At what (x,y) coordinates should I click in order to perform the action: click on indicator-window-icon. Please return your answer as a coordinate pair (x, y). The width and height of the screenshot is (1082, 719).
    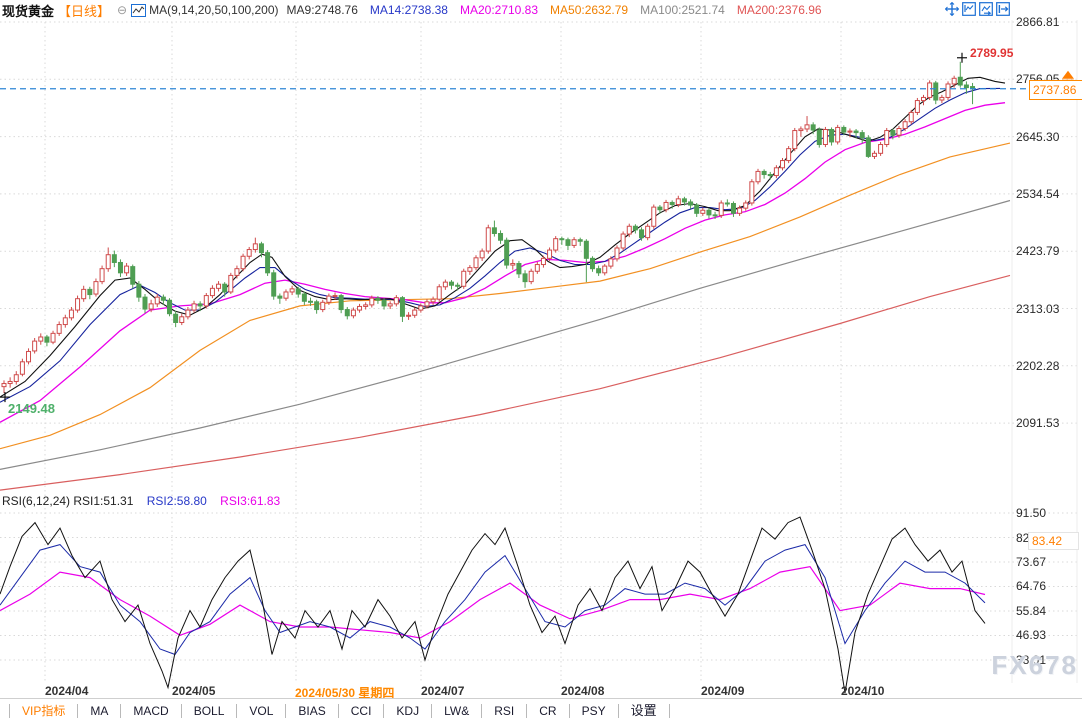
    Looking at the image, I should click on (969, 9).